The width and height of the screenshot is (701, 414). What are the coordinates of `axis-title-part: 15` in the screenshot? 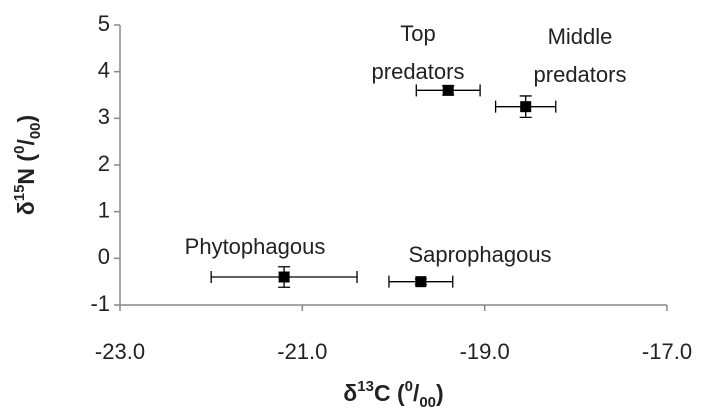 It's located at (19, 193).